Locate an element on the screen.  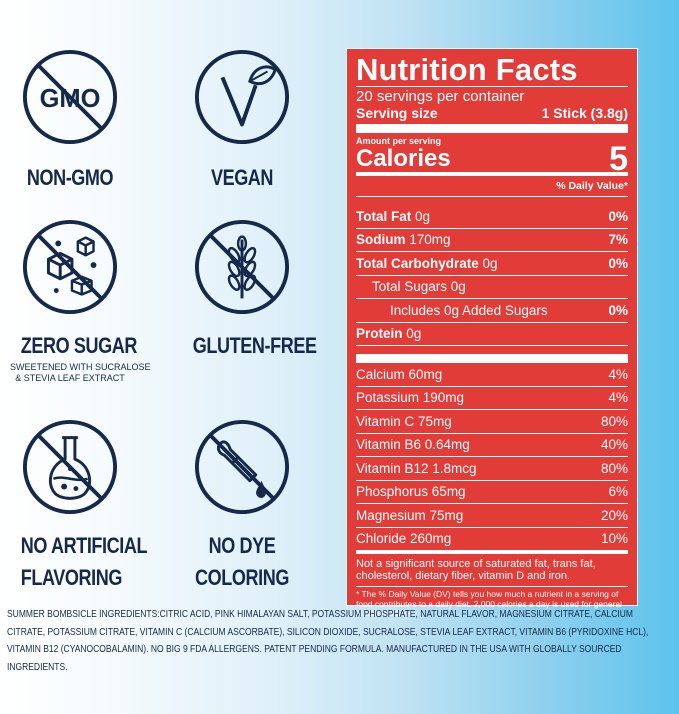
flask-icon is located at coordinates (70, 467).